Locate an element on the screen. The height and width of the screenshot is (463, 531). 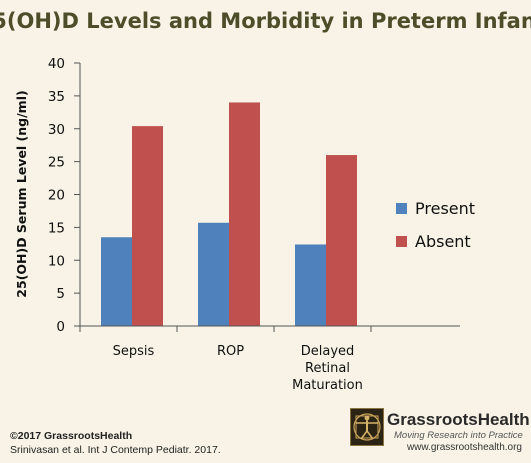
y-tick-label: 35 is located at coordinates (56, 97).